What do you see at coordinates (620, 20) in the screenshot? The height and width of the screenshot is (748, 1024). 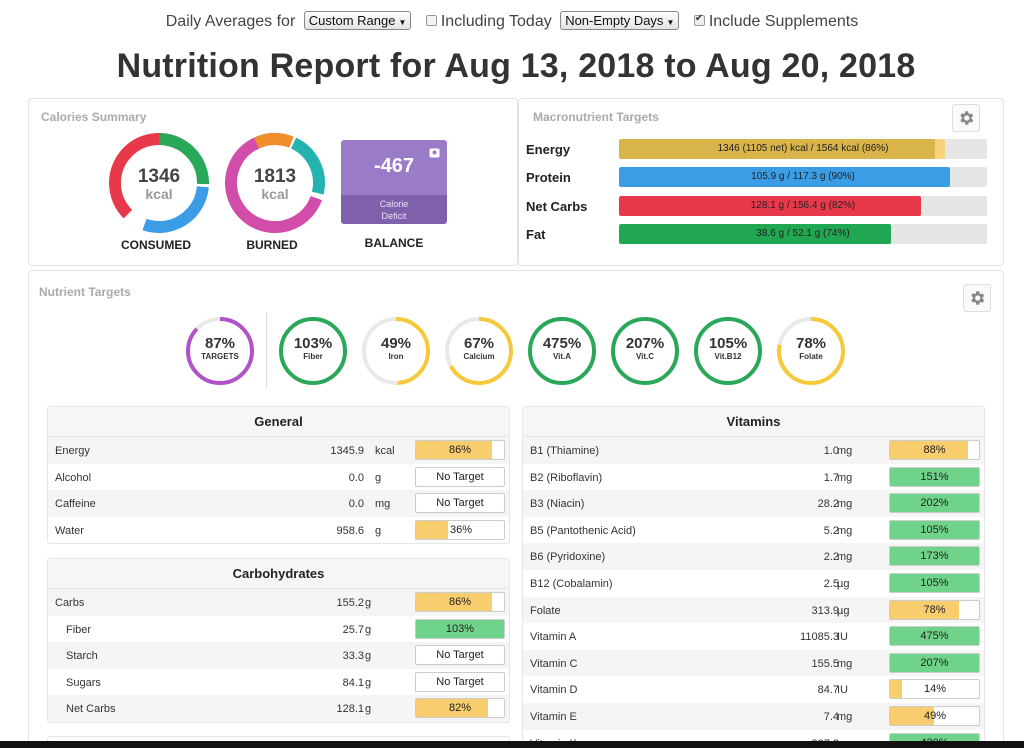 I see `days-select: Non-Empty Days ▼` at bounding box center [620, 20].